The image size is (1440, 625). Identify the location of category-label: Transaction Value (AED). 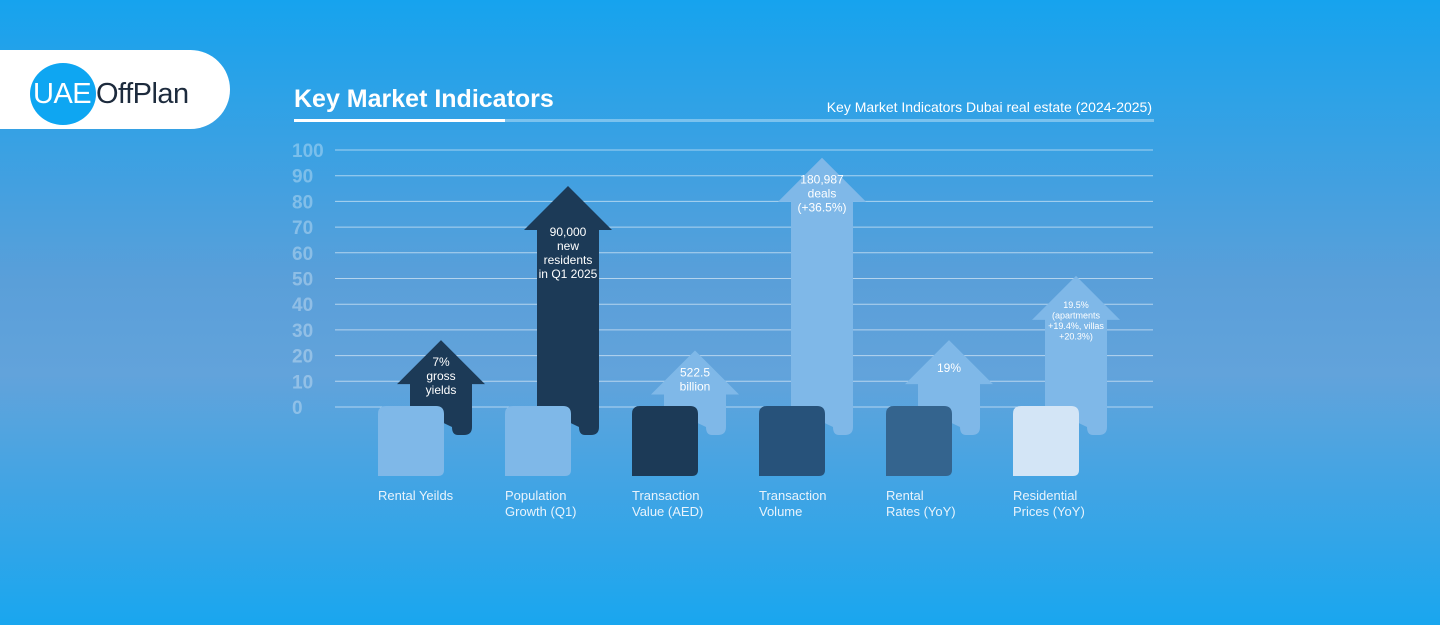
(667, 503).